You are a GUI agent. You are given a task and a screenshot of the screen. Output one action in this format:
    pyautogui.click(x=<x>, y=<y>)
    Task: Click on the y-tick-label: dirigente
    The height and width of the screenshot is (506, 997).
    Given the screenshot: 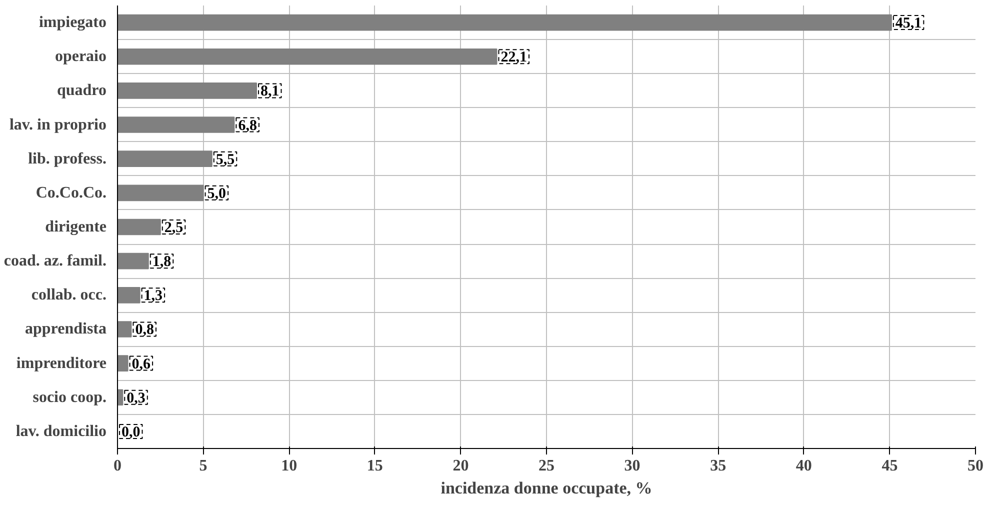 What is the action you would take?
    pyautogui.click(x=76, y=227)
    